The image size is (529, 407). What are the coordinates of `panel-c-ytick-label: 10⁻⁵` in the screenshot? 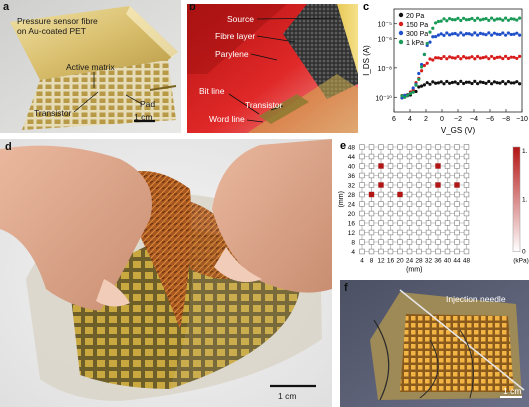 It's located at (385, 25).